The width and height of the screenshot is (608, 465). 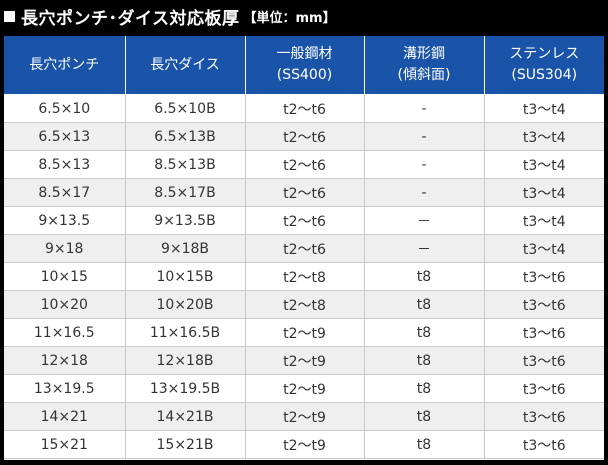 I want to click on cell-die: 10×20B, so click(x=185, y=304).